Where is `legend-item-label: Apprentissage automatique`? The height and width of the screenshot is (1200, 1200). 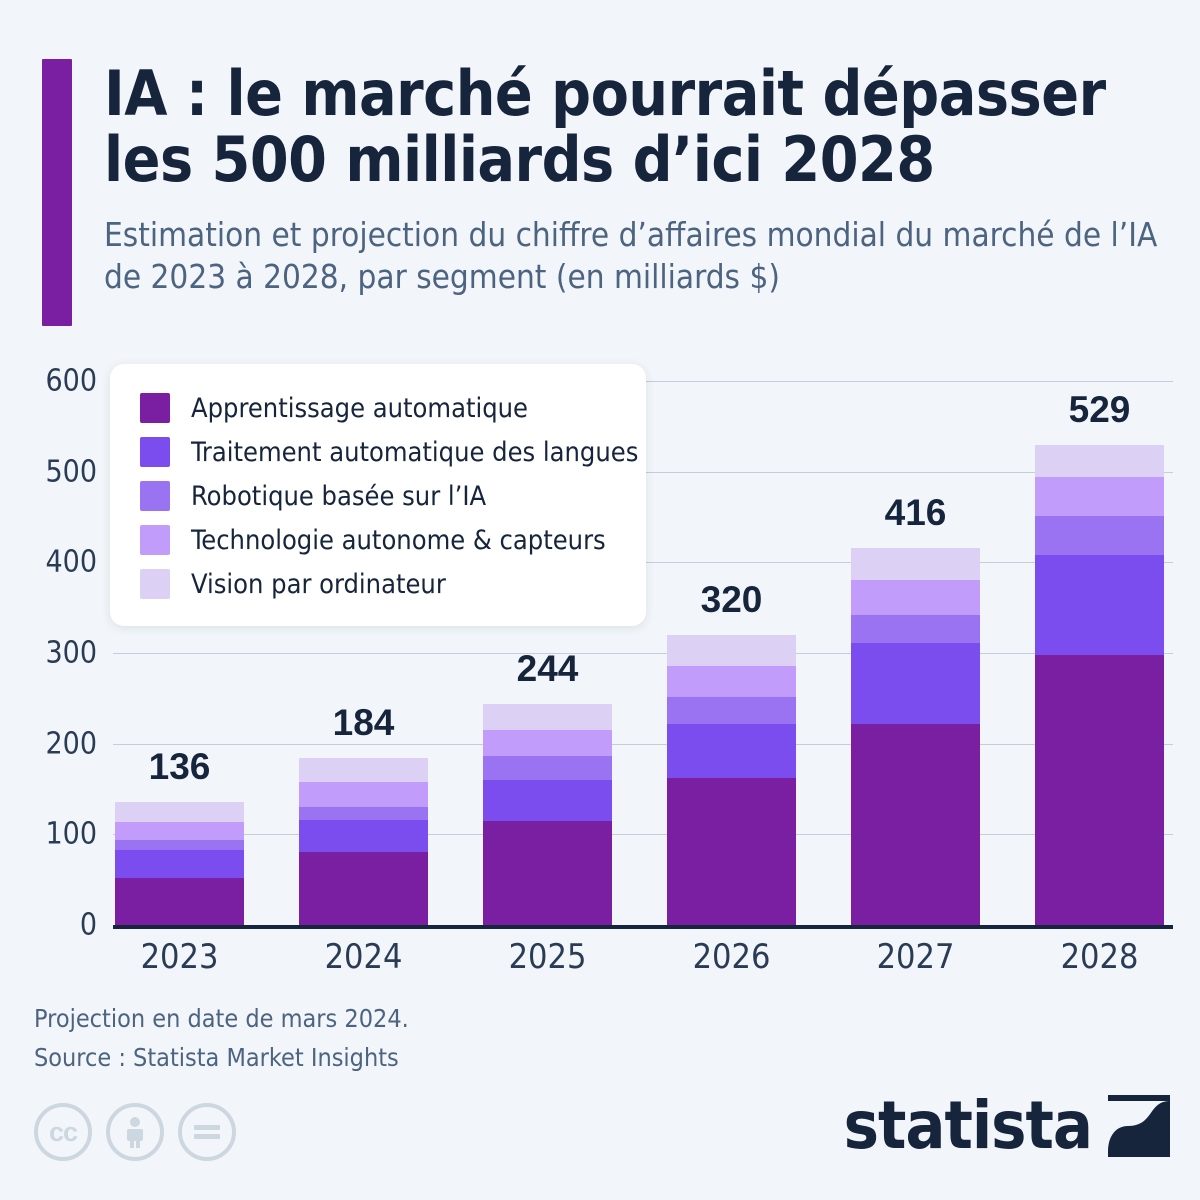
legend-item-label: Apprentissage automatique is located at coordinates (359, 408).